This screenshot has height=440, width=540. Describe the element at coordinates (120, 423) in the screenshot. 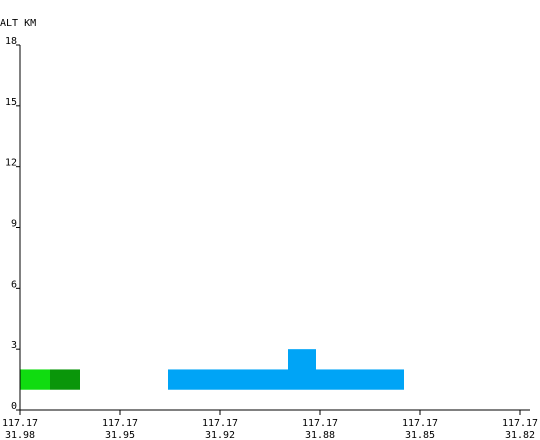

I see `x-tick-lon-1: 117.17` at that location.